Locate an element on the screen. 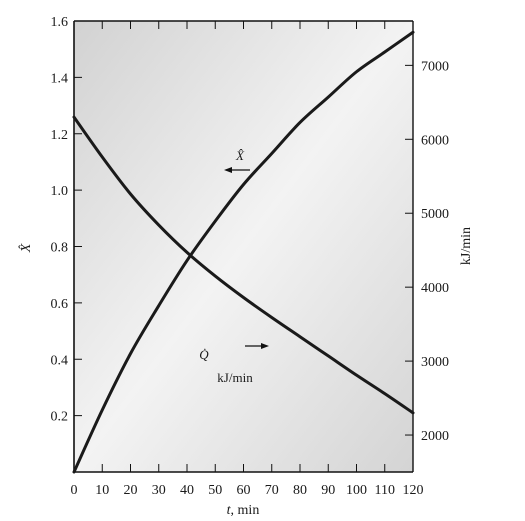 Image resolution: width=525 pixels, height=521 pixels. y-left-axis-label: X̂ is located at coordinates (26, 248).